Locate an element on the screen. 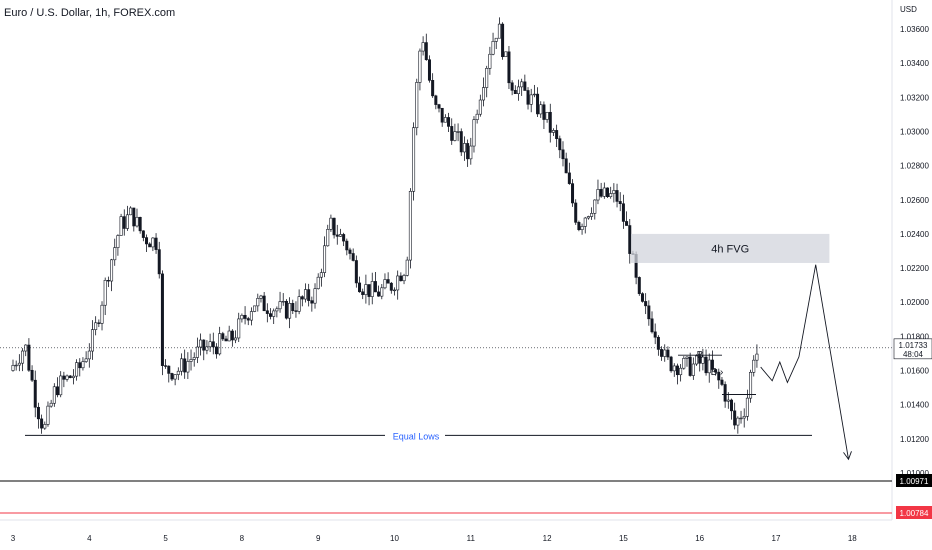 The image size is (932, 550). y-tick-label: 1.01400 is located at coordinates (914, 405).